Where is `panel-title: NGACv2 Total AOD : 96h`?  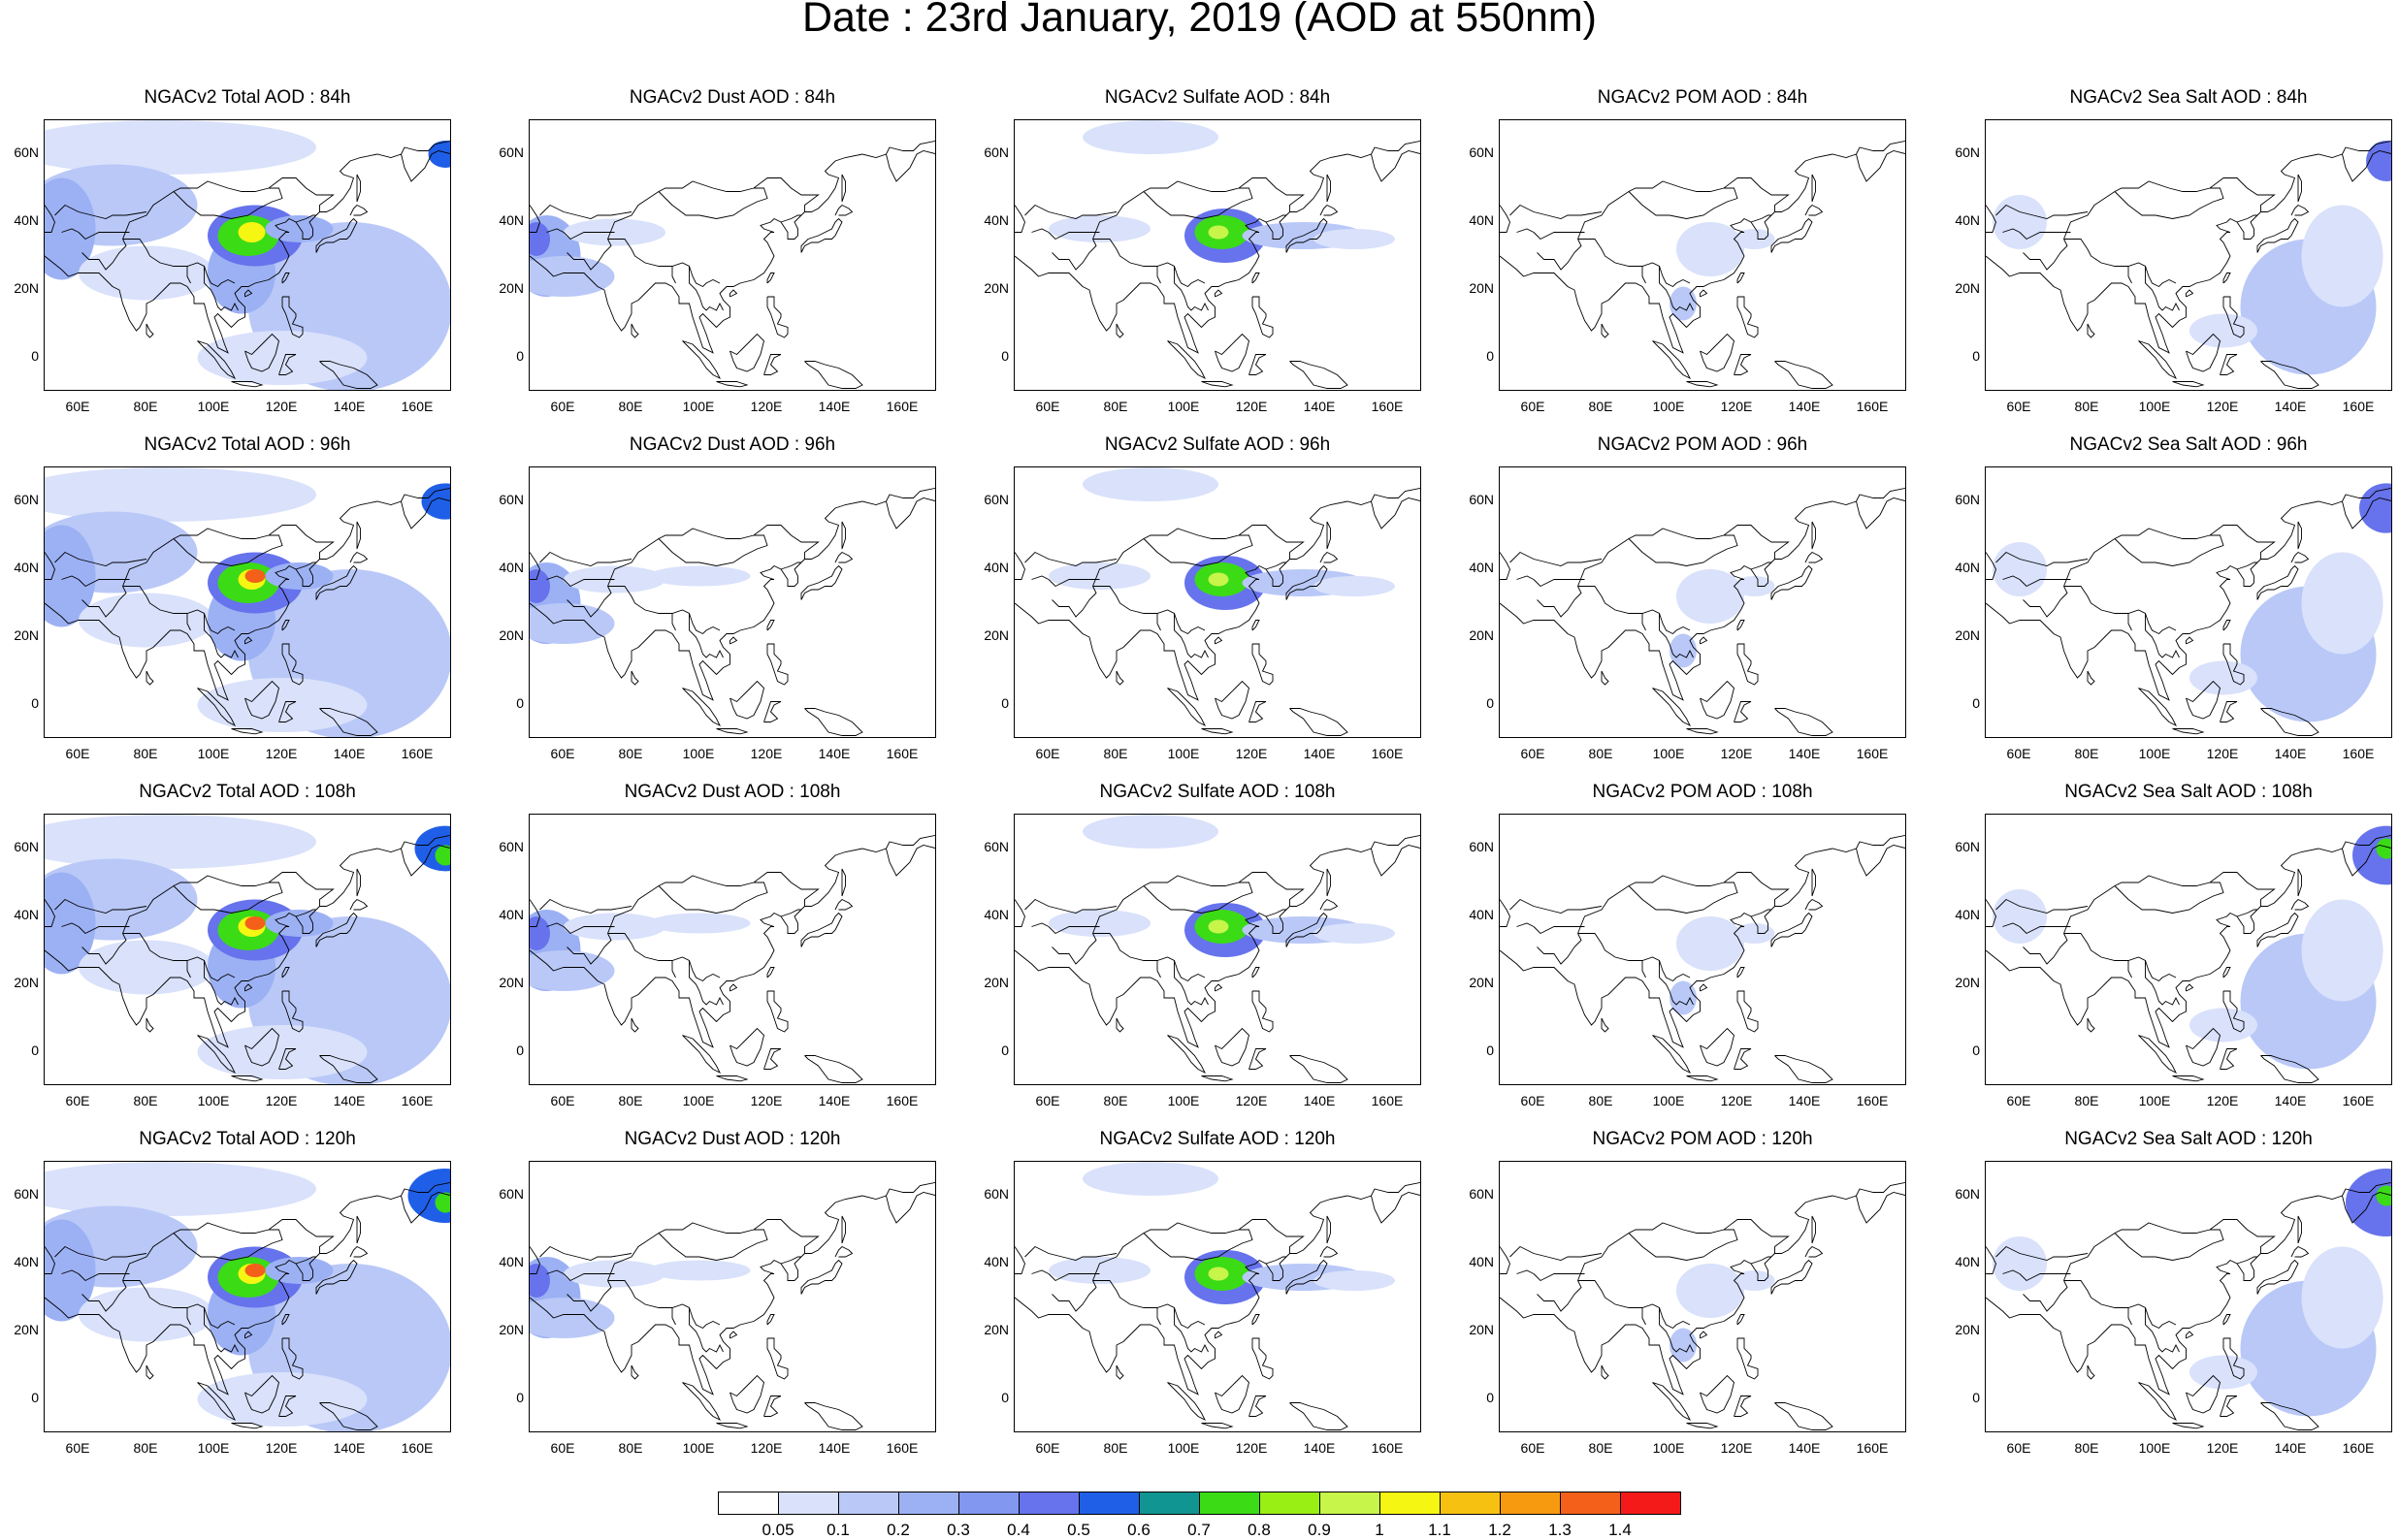 panel-title: NGACv2 Total AOD : 96h is located at coordinates (248, 445).